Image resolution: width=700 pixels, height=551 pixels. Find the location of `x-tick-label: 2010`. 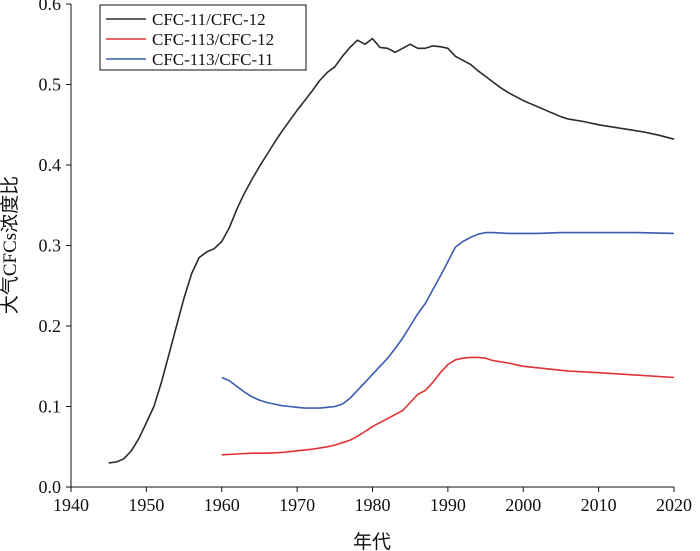

x-tick-label: 2010 is located at coordinates (599, 505).